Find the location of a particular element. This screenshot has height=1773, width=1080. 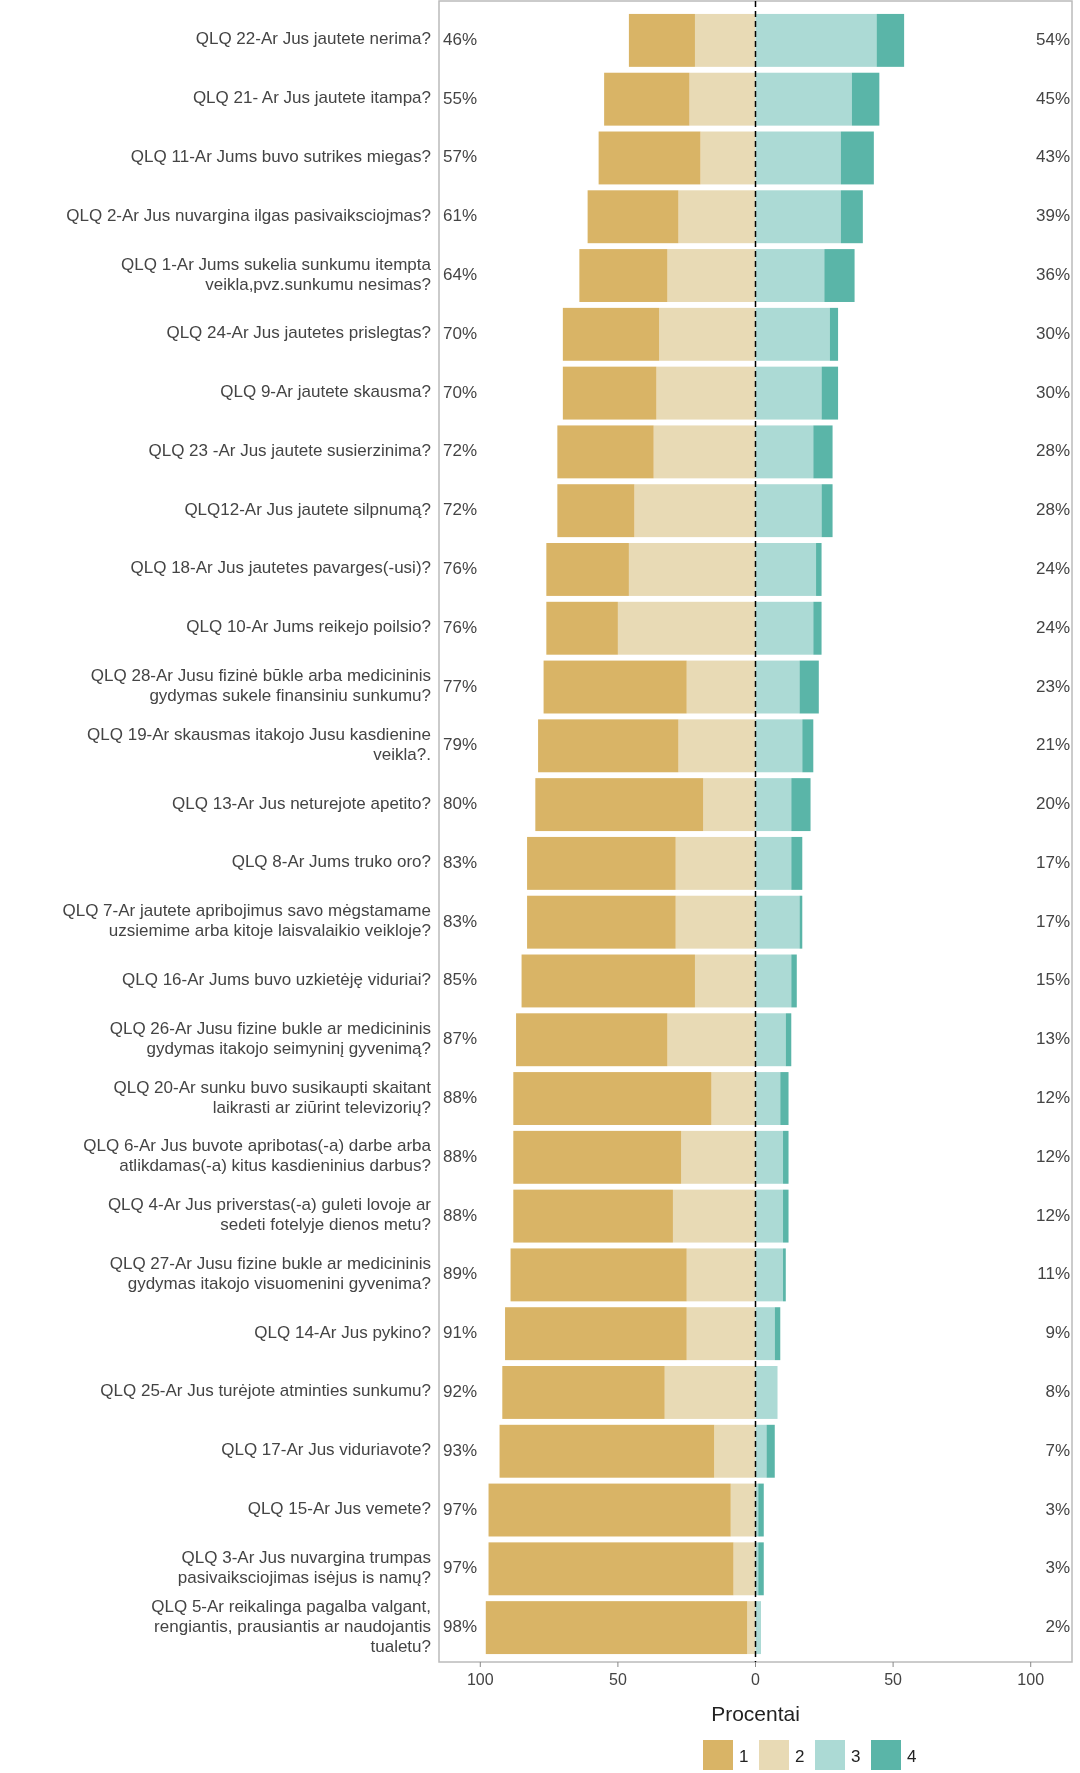

annotation: 92% is located at coordinates (460, 1391).